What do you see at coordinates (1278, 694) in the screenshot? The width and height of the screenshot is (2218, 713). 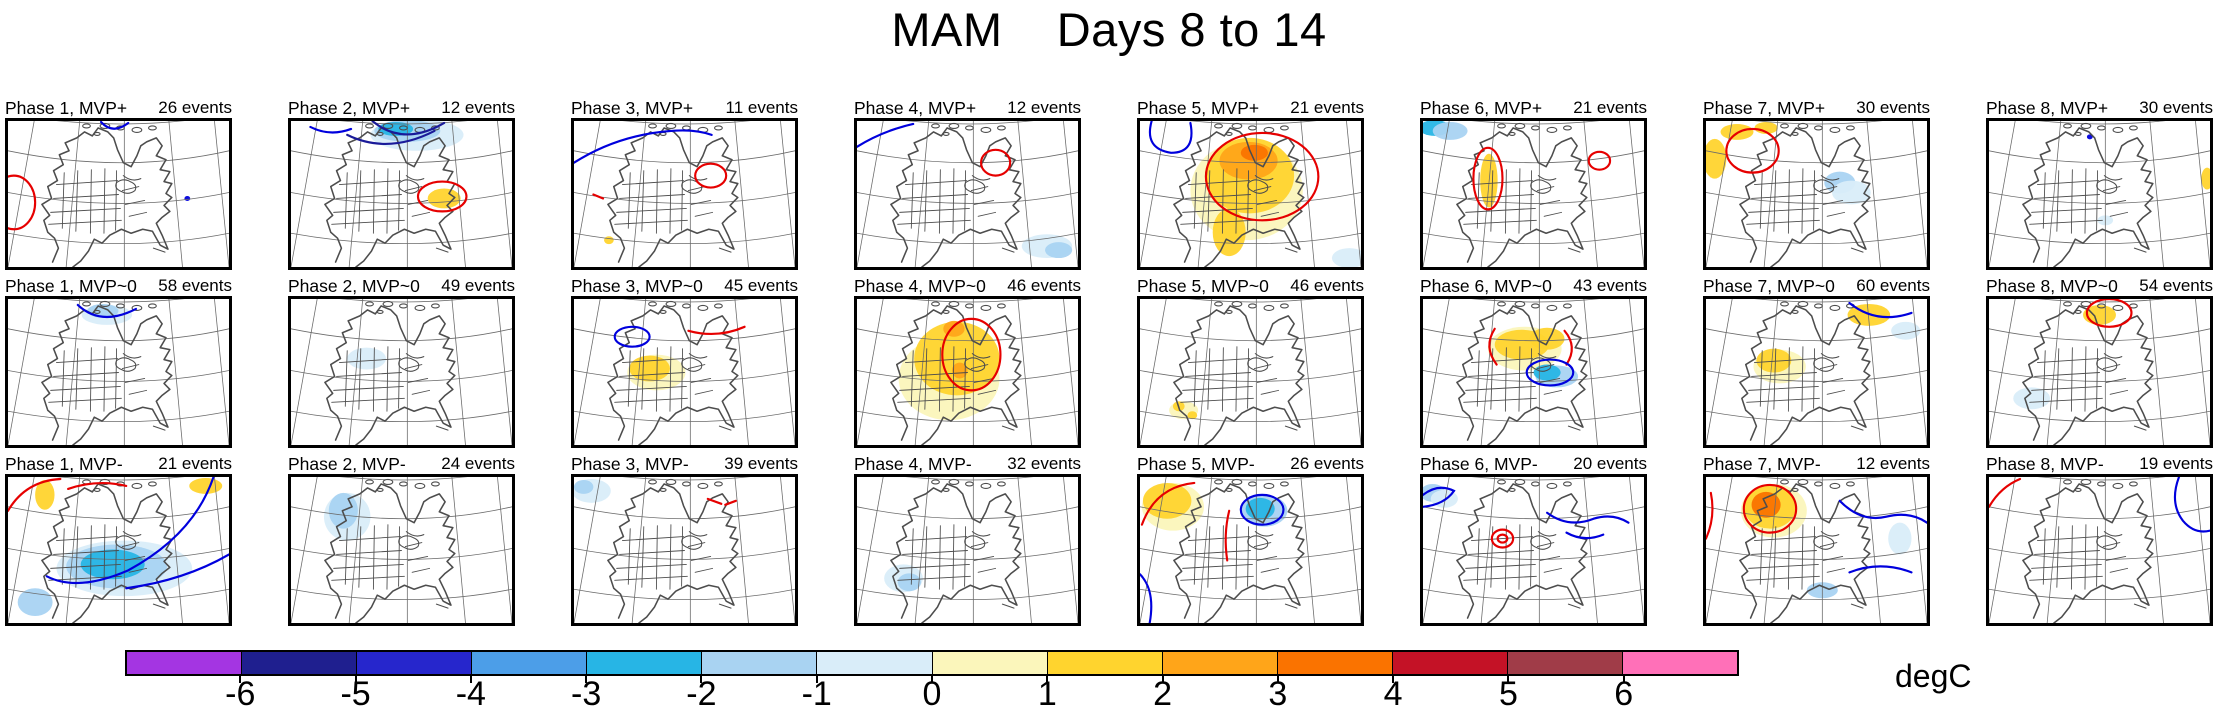 I see `colorbar-tick-label: 3` at bounding box center [1278, 694].